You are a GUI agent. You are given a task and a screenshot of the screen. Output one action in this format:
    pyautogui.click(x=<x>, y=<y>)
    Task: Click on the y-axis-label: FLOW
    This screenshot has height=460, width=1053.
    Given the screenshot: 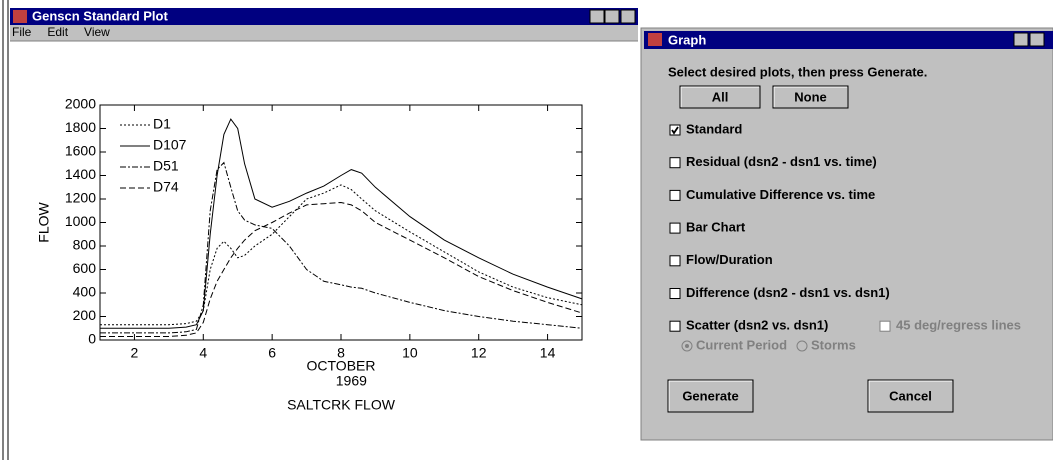 What is the action you would take?
    pyautogui.click(x=44, y=221)
    